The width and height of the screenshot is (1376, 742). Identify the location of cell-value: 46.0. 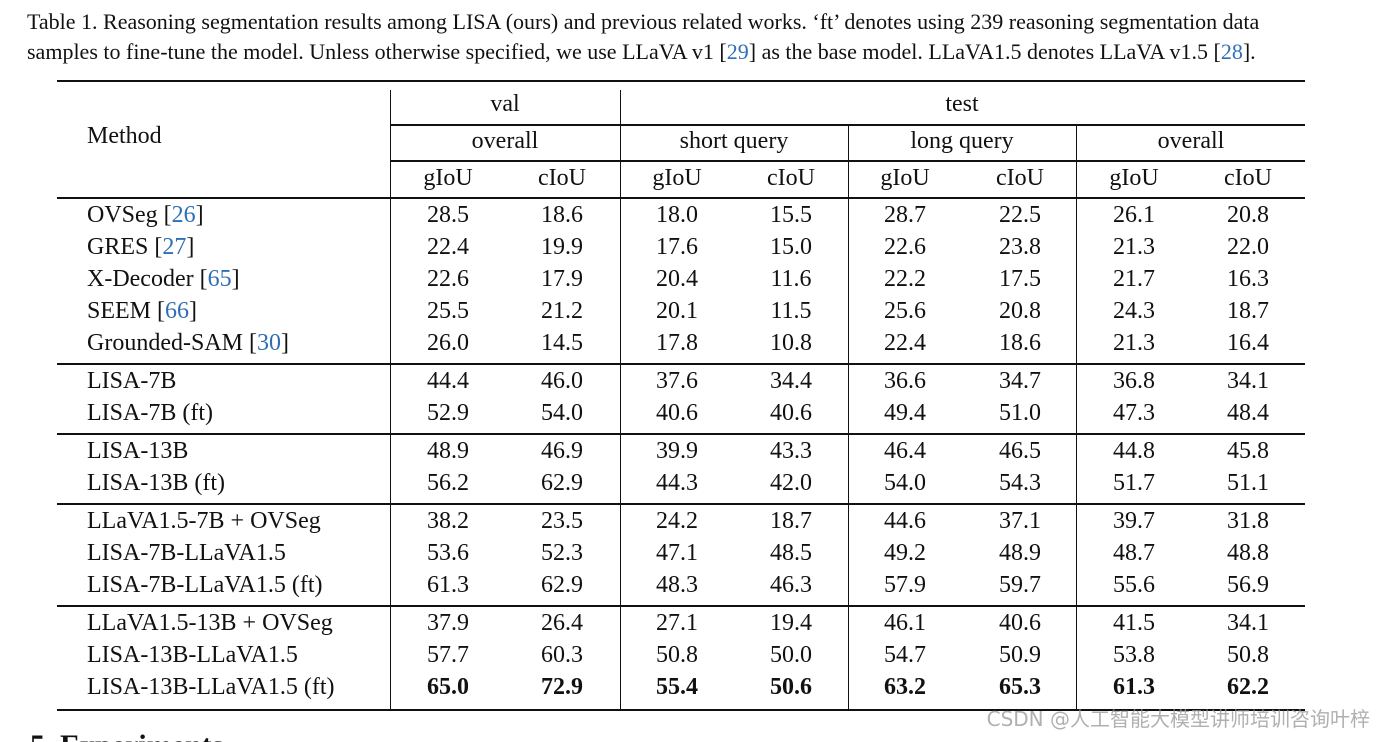
(562, 381).